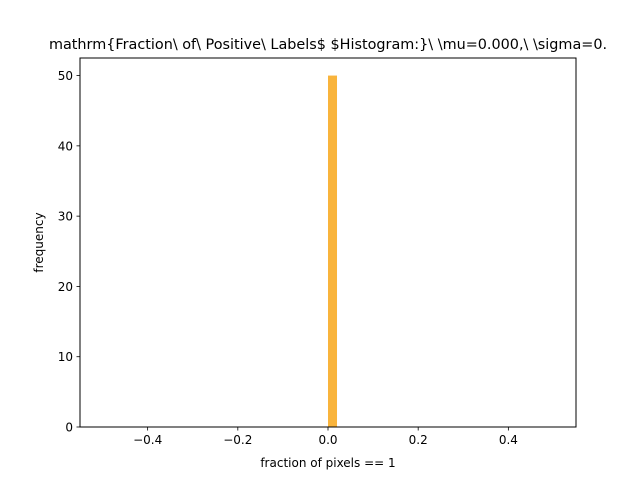  What do you see at coordinates (327, 440) in the screenshot?
I see `x-tick-label: 0.0` at bounding box center [327, 440].